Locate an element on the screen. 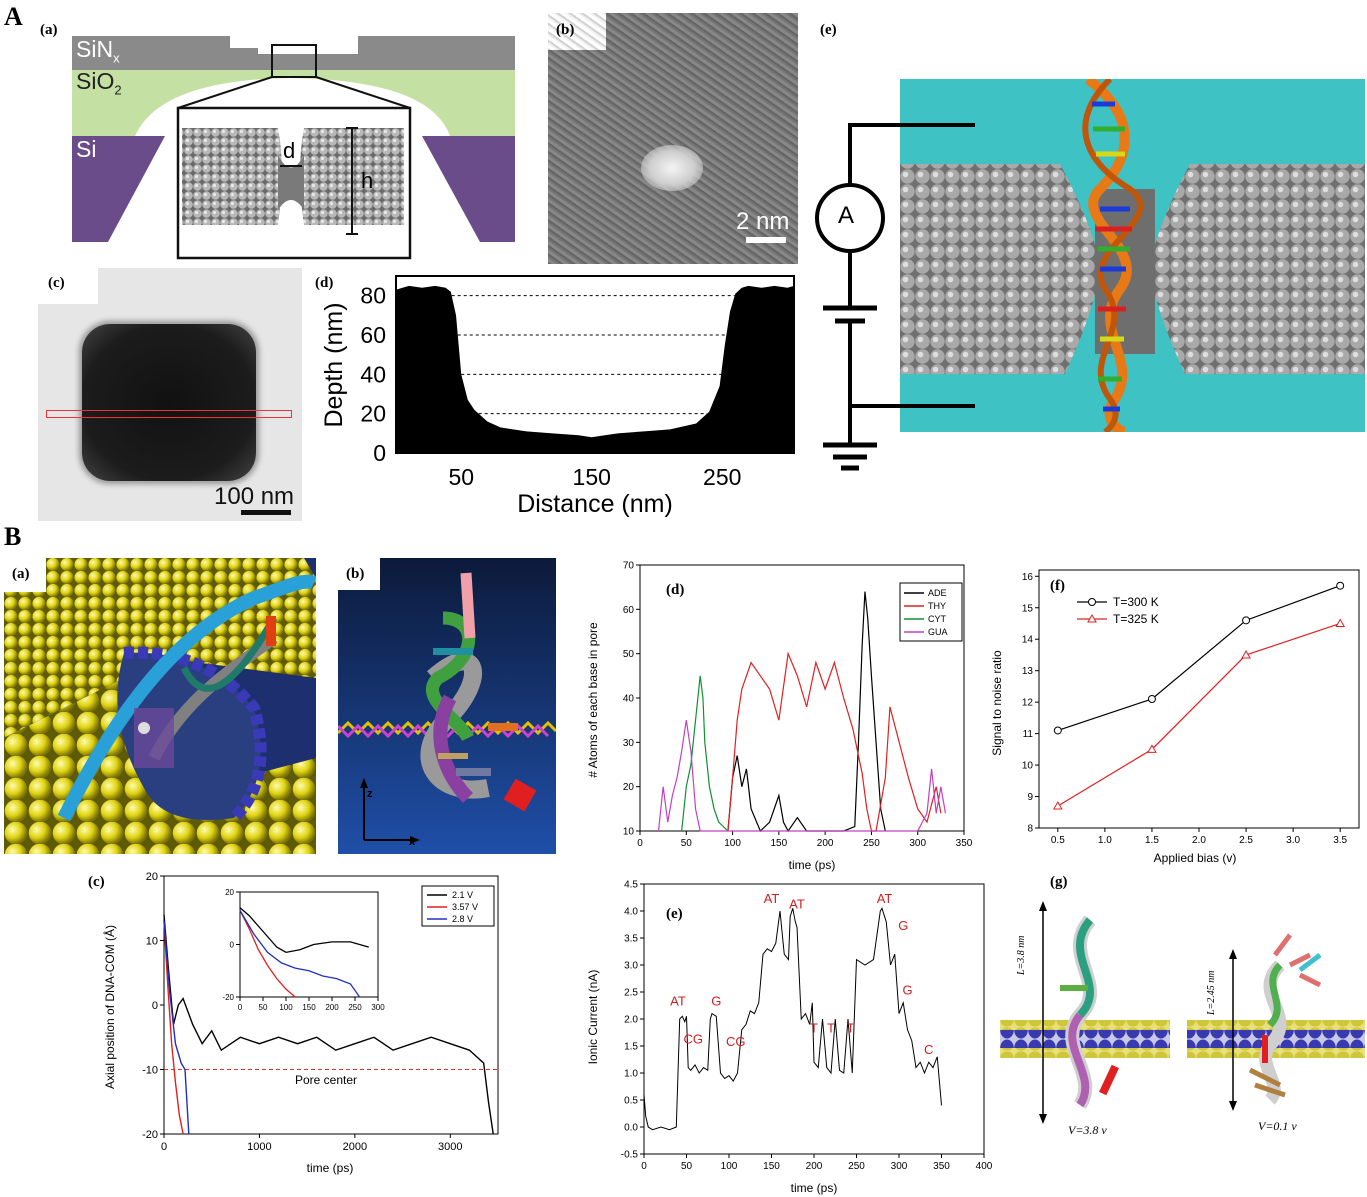  bg-right-length: L=2.45 nm is located at coordinates (1211, 992).